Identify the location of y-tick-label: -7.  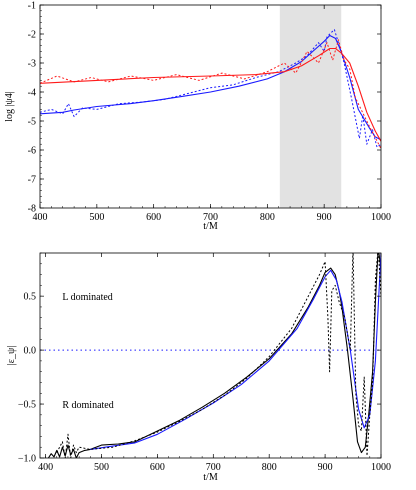
(32, 180).